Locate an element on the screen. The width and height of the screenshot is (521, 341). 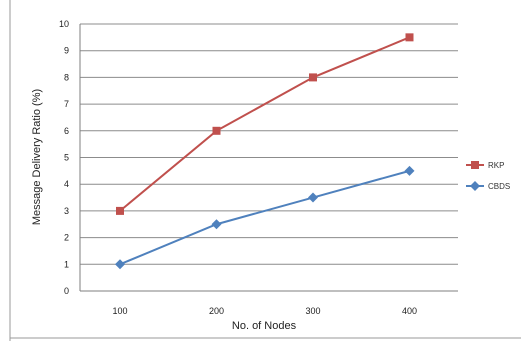
y-tick-label: 5 is located at coordinates (66, 158).